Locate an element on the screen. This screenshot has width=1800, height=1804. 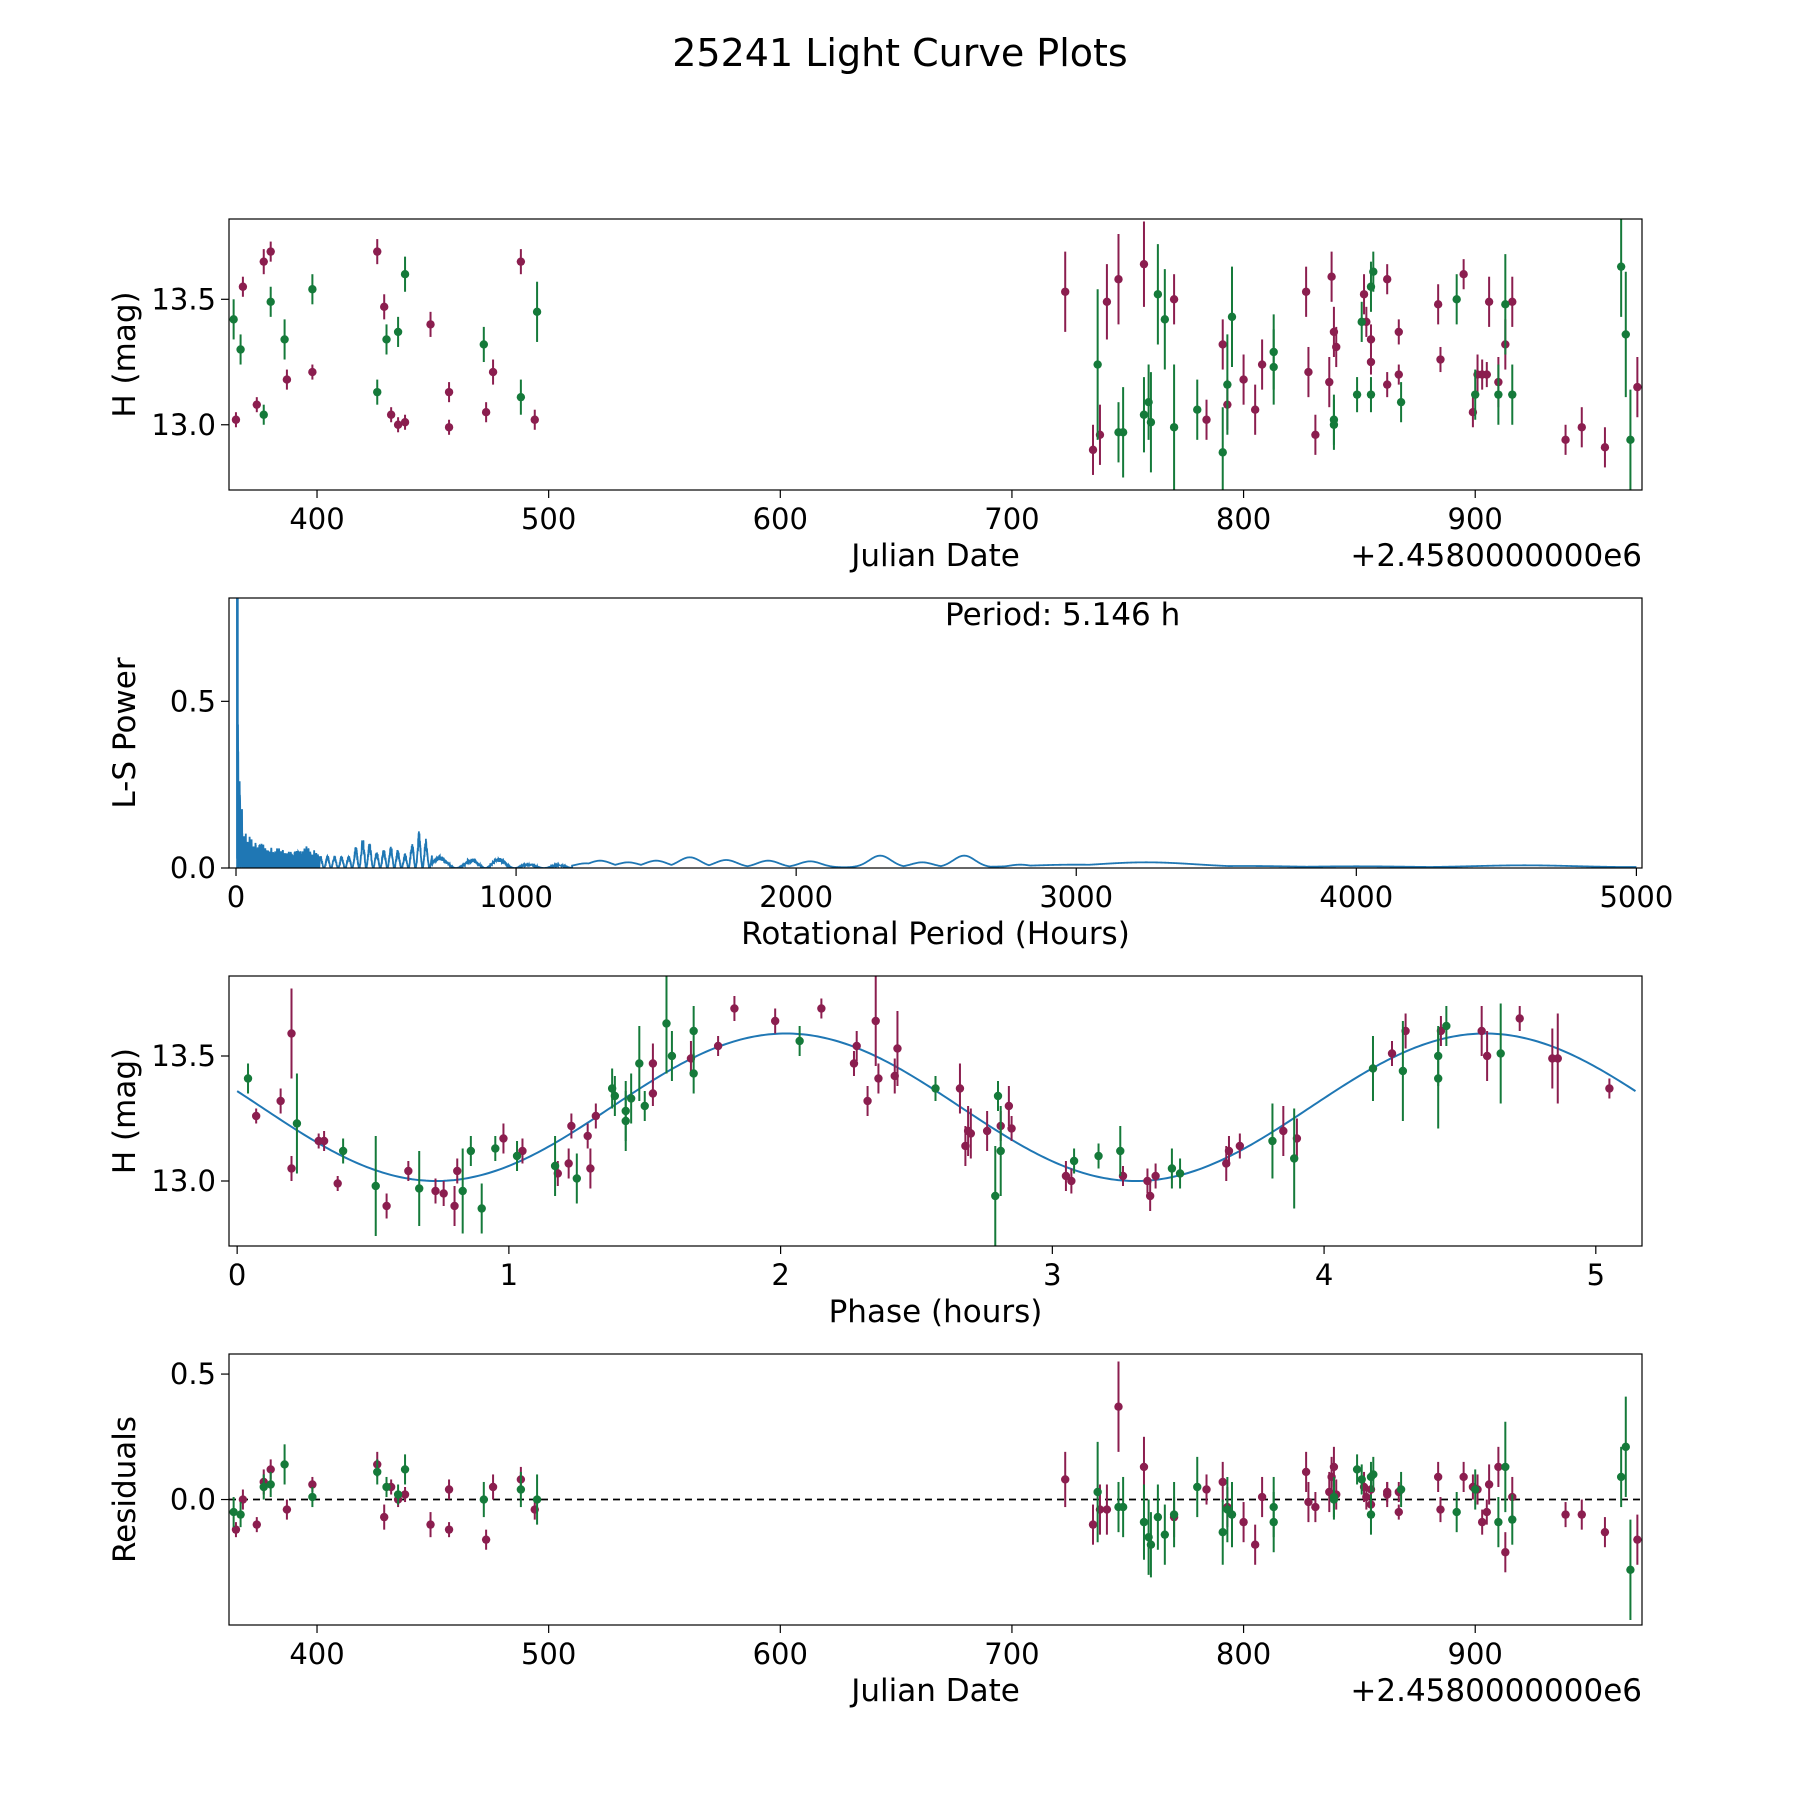
figure-title: 25241 Light Curve Plots is located at coordinates (899, 53).